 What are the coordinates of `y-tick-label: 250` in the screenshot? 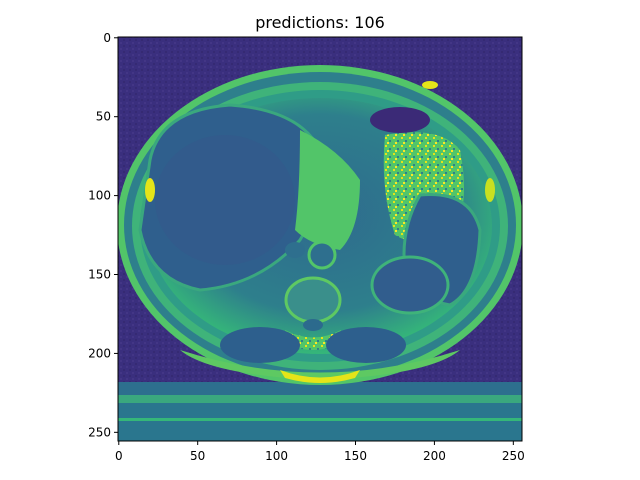 It's located at (99, 432).